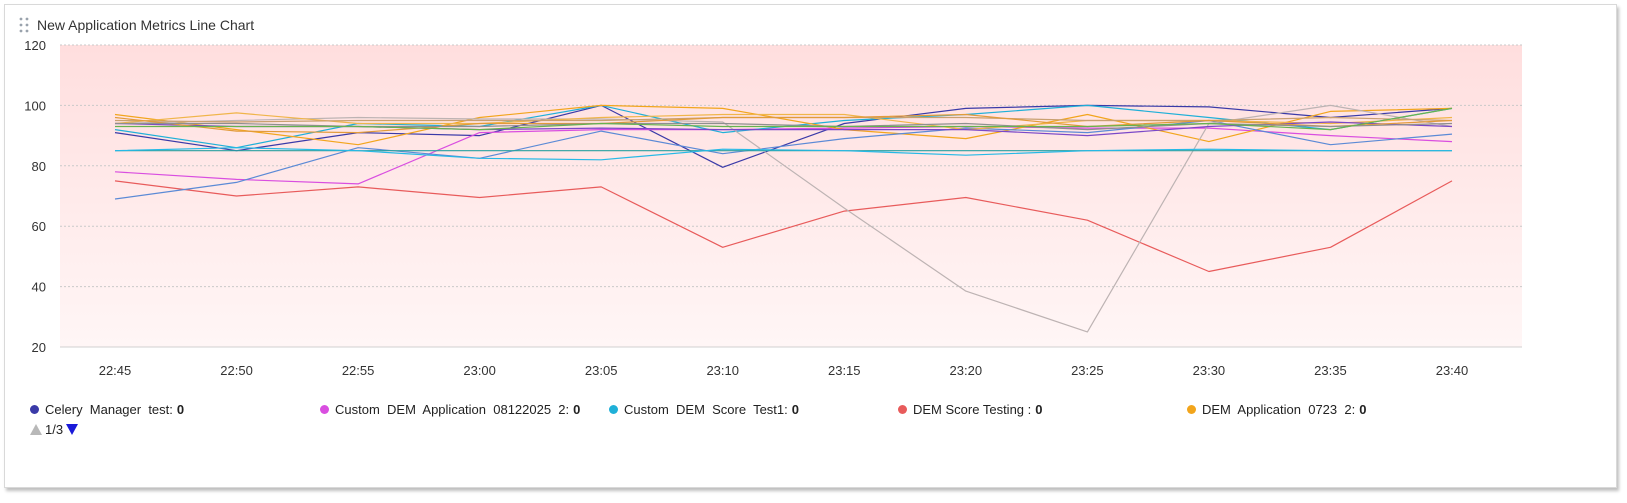  I want to click on x-tick-label: 23:25, so click(1087, 370).